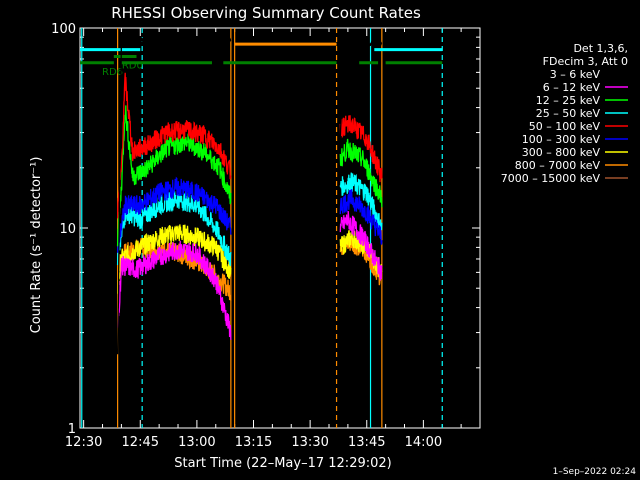 This screenshot has height=480, width=640. I want to click on x-tick-label: 13:45, so click(366, 442).